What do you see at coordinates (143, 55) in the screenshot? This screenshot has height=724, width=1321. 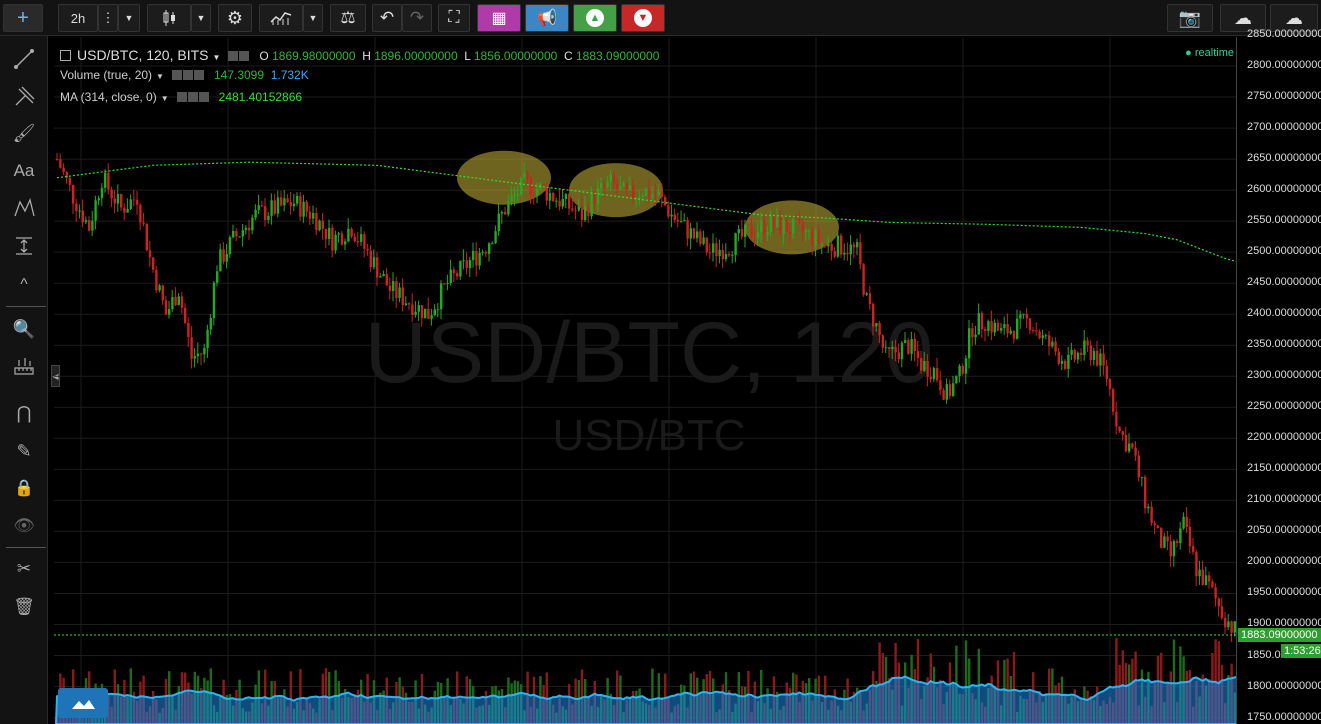 I see `symbol-title: USD/BTC, 120, BITS` at bounding box center [143, 55].